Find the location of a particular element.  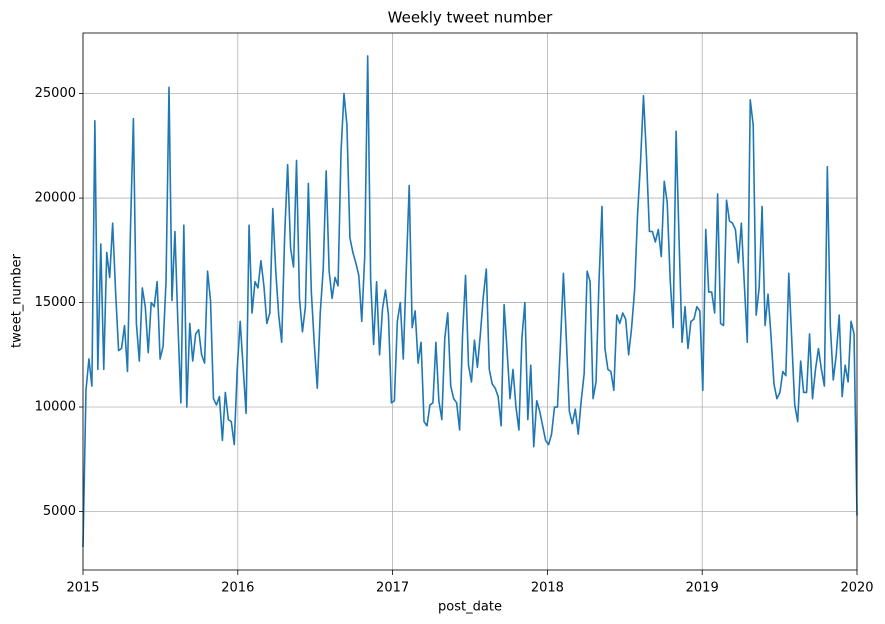

chart-title: Weekly tweet number is located at coordinates (471, 18).